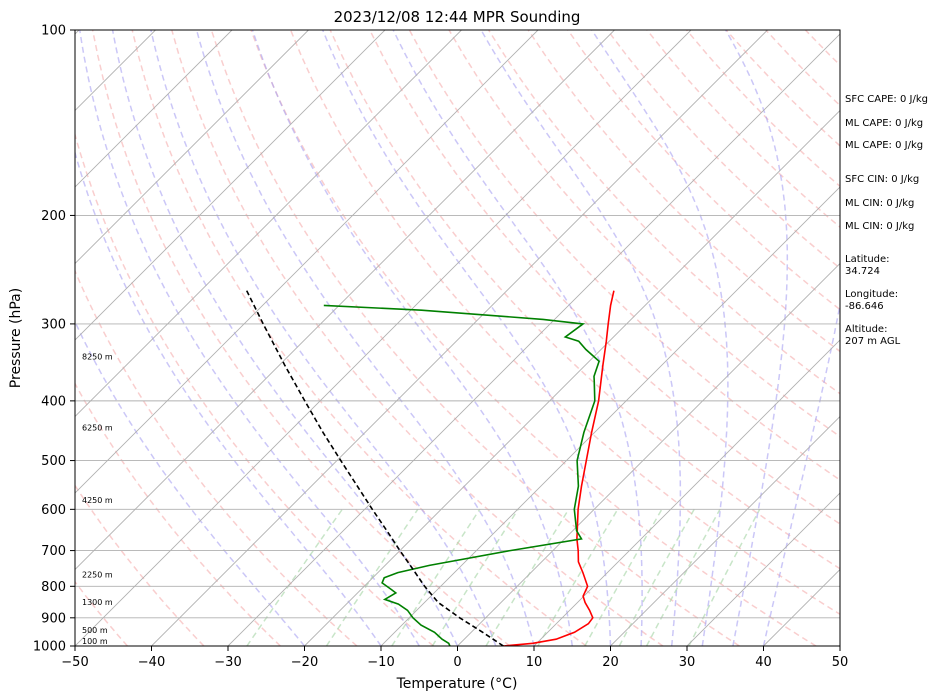 Image resolution: width=947 pixels, height=700 pixels. Describe the element at coordinates (454, 658) in the screenshot. I see `x-axis-ticks: −50 −40 −30 −20 −10 0 10 20 30 40 50` at that location.